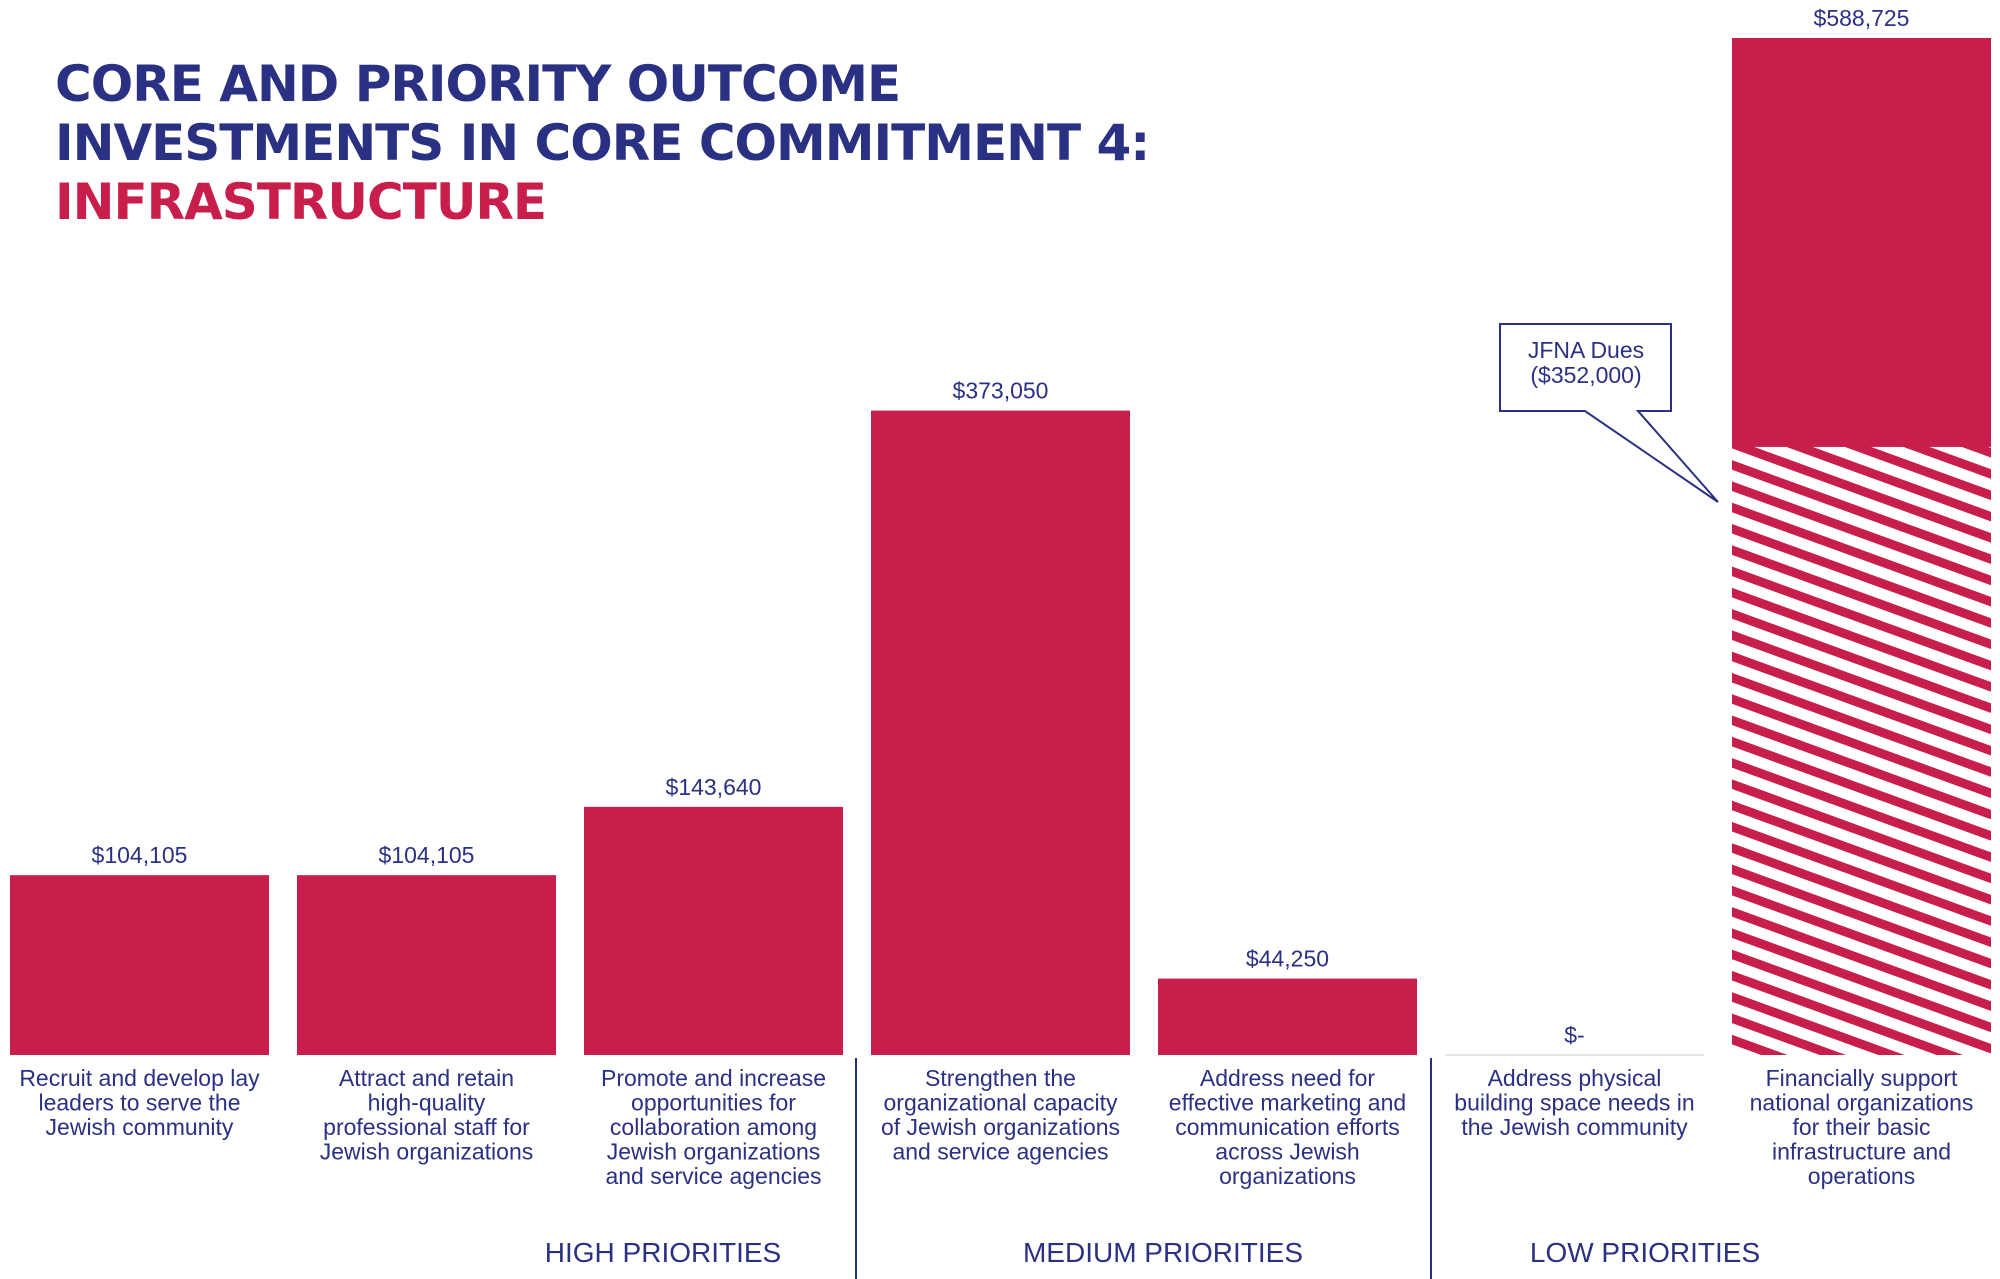 This screenshot has height=1279, width=2000. Describe the element at coordinates (663, 1252) in the screenshot. I see `group-label-1: HIGH PRIORITIES` at that location.